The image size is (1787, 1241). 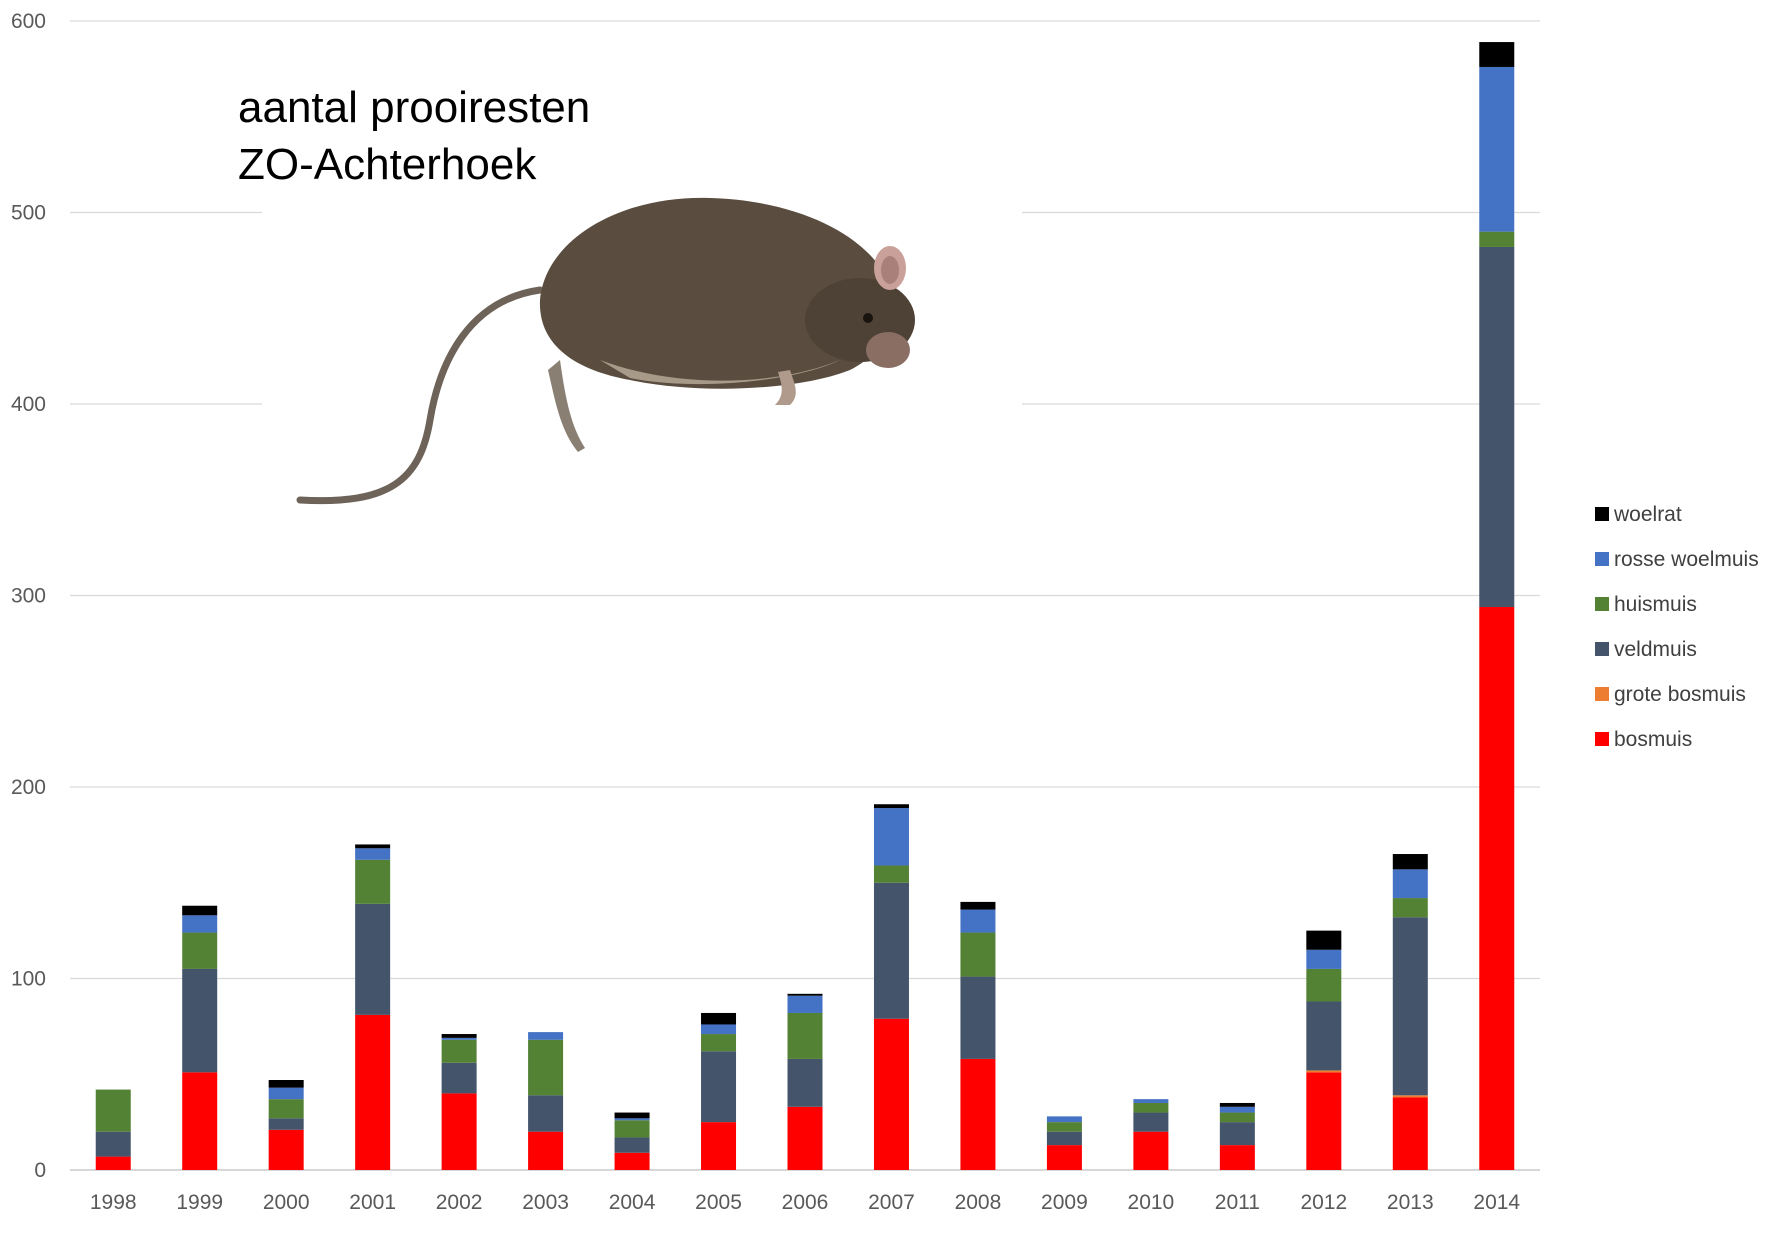 What do you see at coordinates (414, 107) in the screenshot?
I see `chart-title-line: aantal prooiresten` at bounding box center [414, 107].